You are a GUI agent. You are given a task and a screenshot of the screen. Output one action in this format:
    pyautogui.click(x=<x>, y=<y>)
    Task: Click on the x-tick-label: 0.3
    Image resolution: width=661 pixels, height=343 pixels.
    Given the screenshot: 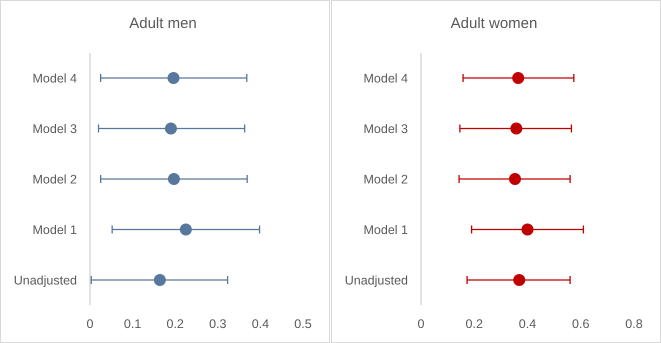 What is the action you would take?
    pyautogui.click(x=218, y=324)
    